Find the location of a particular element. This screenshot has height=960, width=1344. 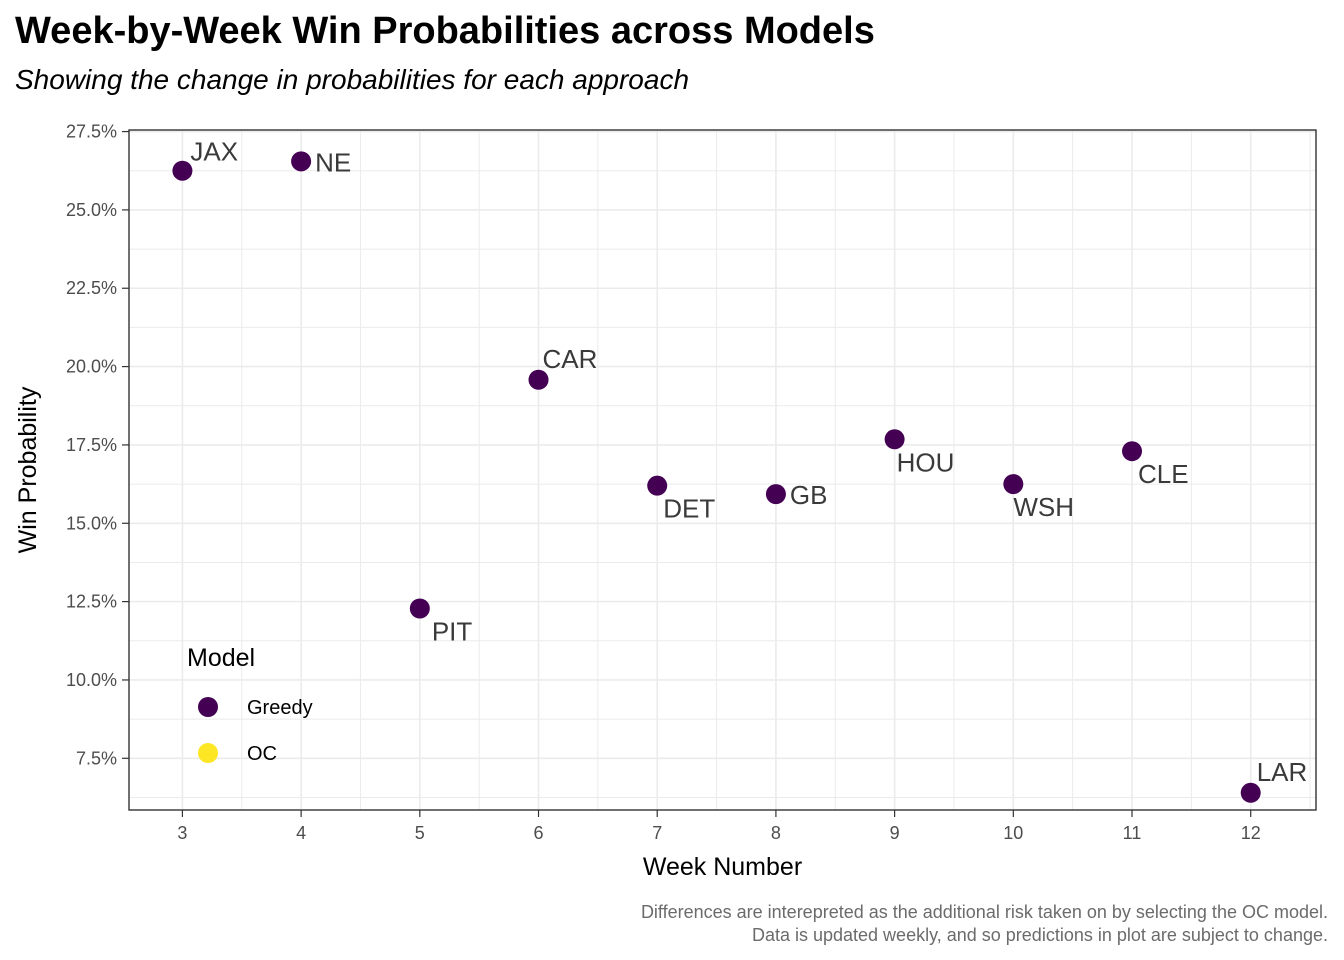

point-label: JAX is located at coordinates (214, 152).